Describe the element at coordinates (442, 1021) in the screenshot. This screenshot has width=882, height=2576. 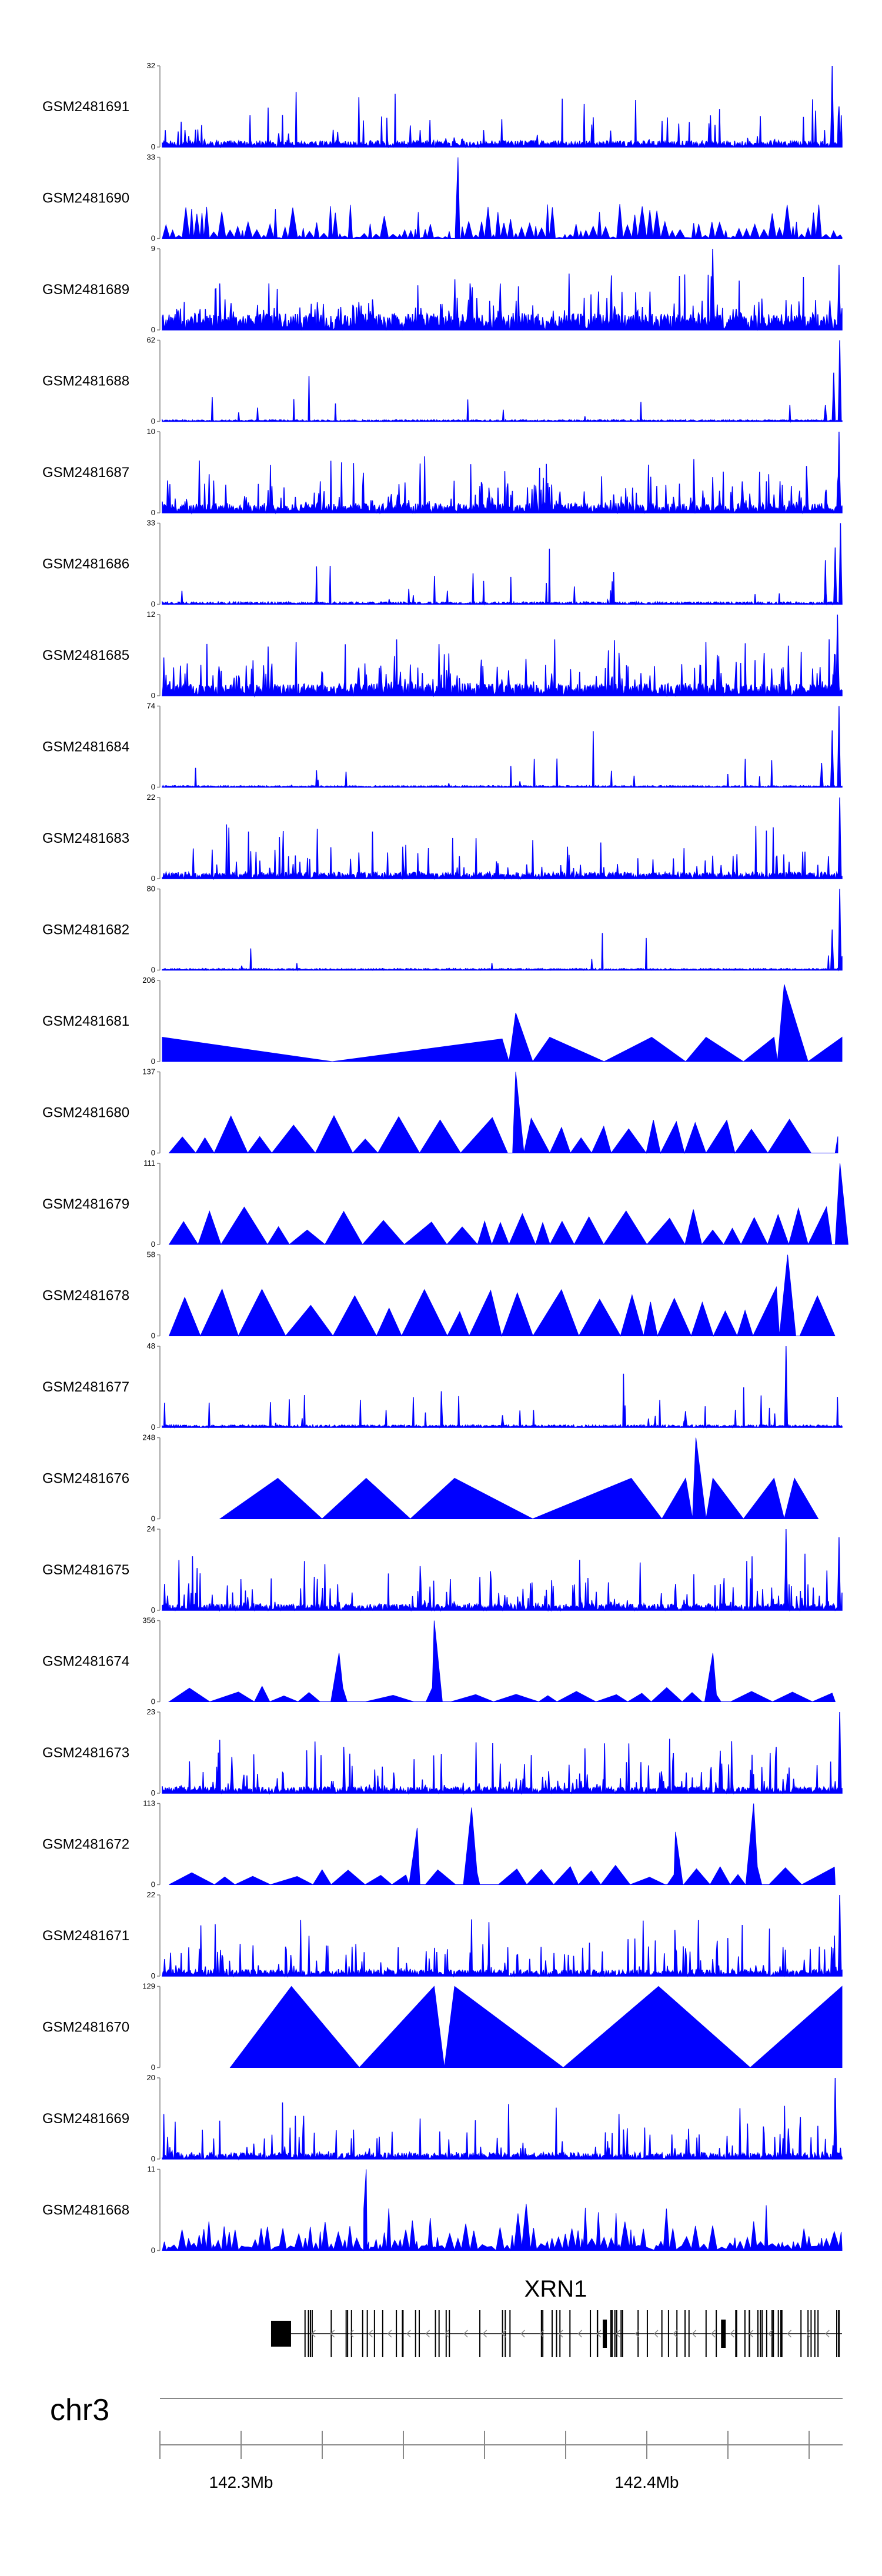
I see `track-GSM2481681: GSM2481681 206 0` at that location.